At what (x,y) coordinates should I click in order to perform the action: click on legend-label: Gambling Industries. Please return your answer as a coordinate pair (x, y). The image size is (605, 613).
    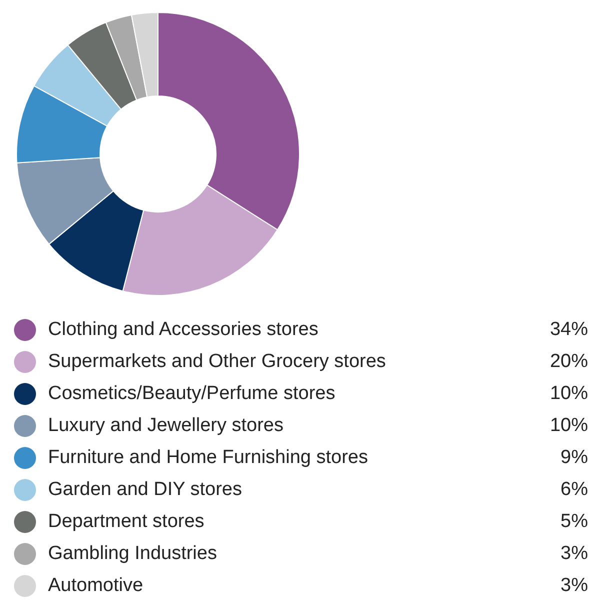
    Looking at the image, I should click on (133, 554).